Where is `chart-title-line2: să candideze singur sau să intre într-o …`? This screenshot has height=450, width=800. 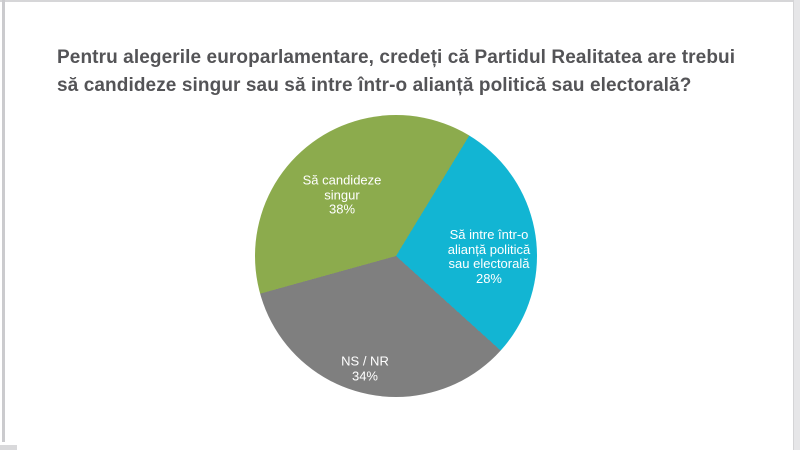 chart-title-line2: să candideze singur sau să intre într-o … is located at coordinates (374, 85).